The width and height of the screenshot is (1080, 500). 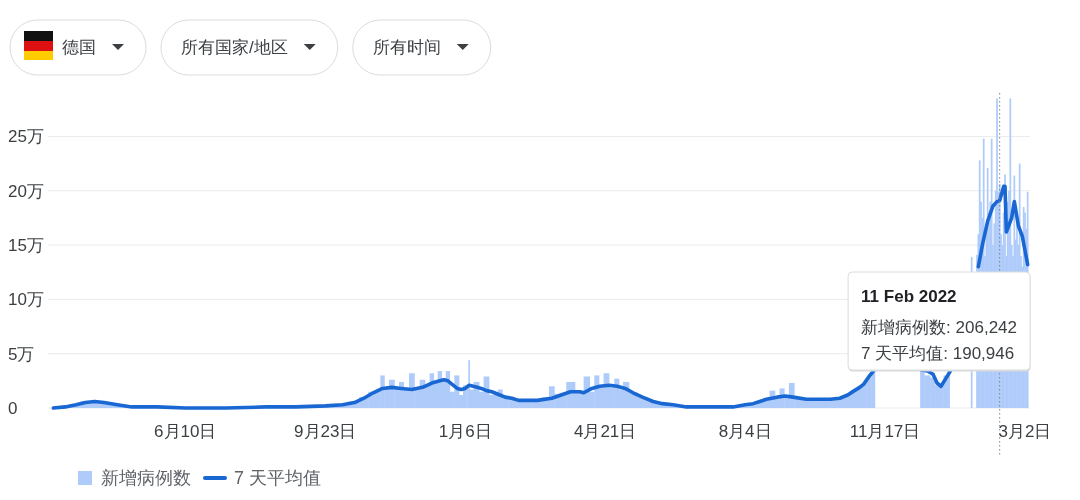 What do you see at coordinates (13, 408) in the screenshot?
I see `y-tick-label: 0` at bounding box center [13, 408].